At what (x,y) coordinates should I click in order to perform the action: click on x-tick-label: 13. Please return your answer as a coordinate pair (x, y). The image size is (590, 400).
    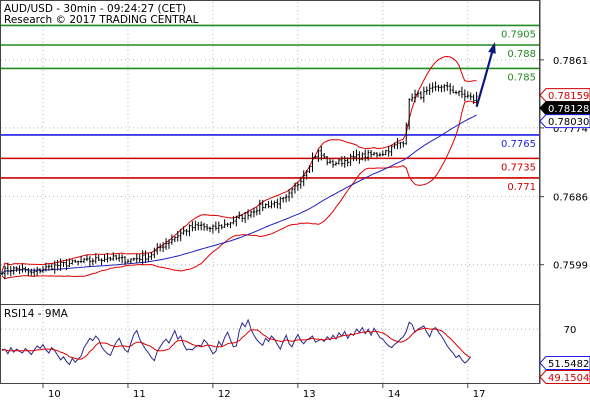
    Looking at the image, I should click on (309, 394).